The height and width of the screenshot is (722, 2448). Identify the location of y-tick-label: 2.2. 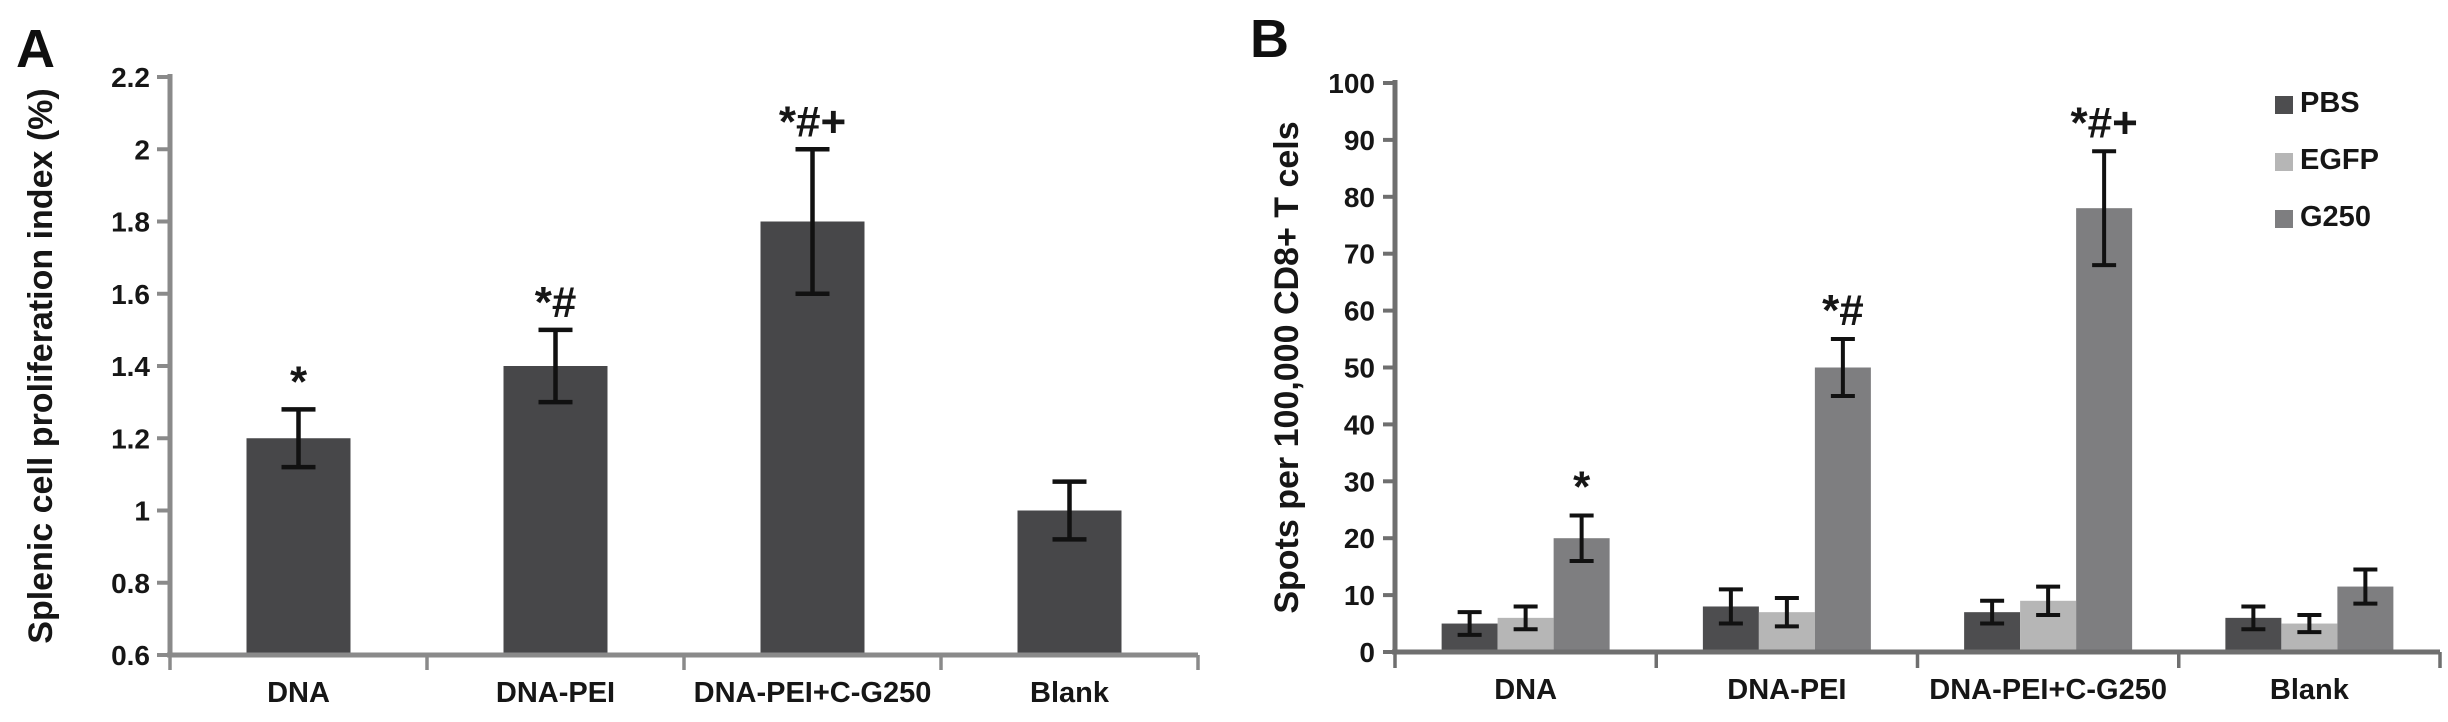
(130, 77).